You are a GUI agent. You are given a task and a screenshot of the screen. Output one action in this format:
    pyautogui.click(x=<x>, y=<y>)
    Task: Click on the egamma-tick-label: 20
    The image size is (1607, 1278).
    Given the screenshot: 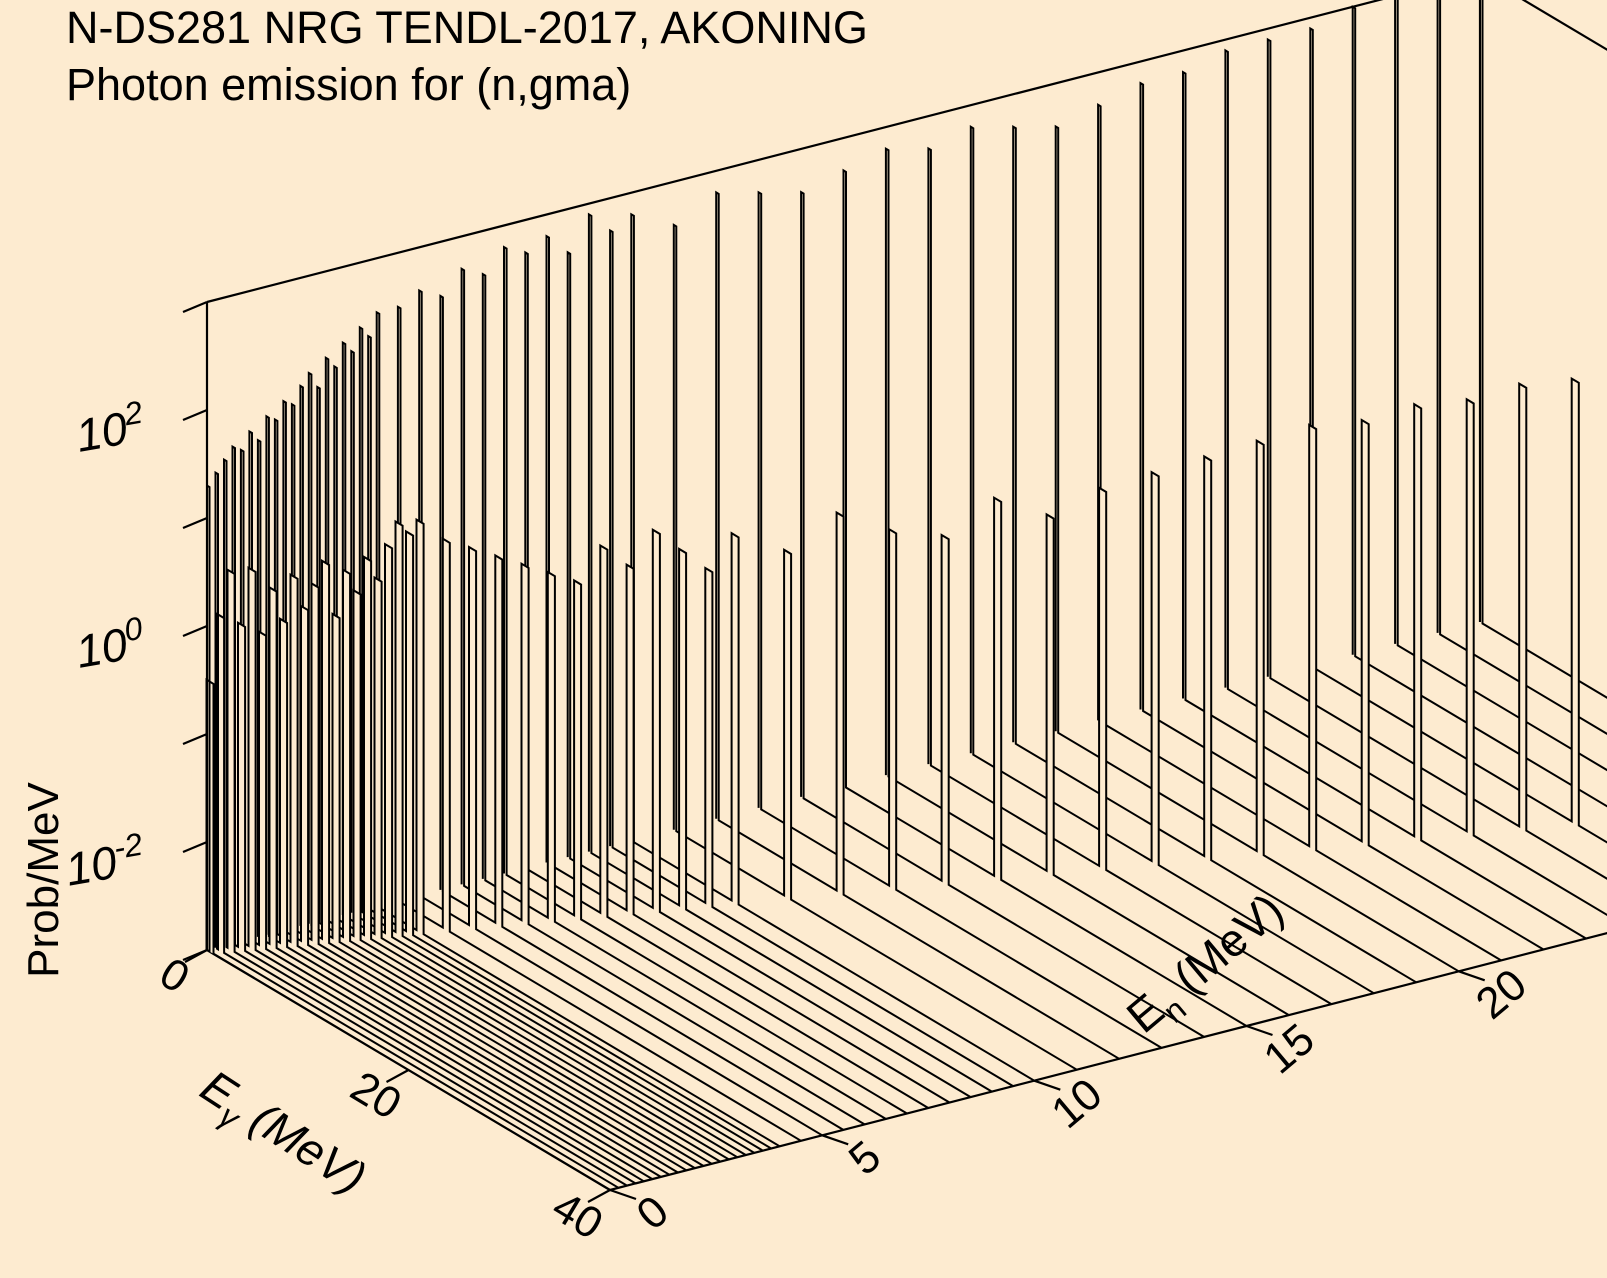 What is the action you would take?
    pyautogui.click(x=375, y=1095)
    